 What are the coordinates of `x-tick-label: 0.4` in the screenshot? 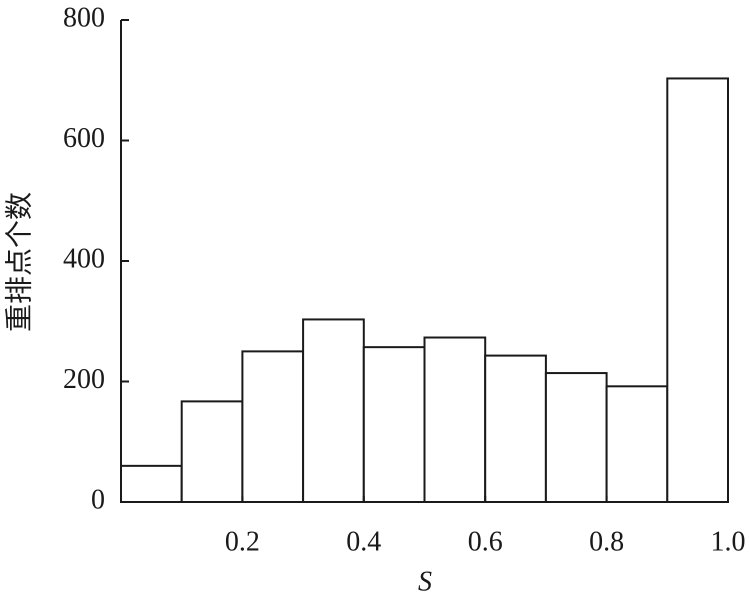 It's located at (363, 541).